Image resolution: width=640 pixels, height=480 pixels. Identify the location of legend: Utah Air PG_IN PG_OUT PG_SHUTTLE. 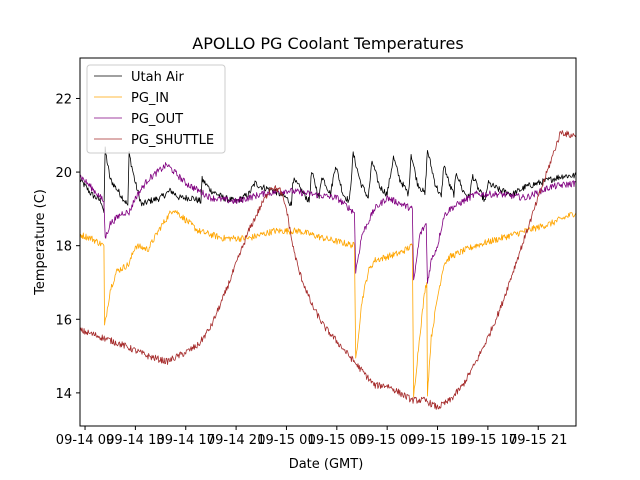
(156, 109).